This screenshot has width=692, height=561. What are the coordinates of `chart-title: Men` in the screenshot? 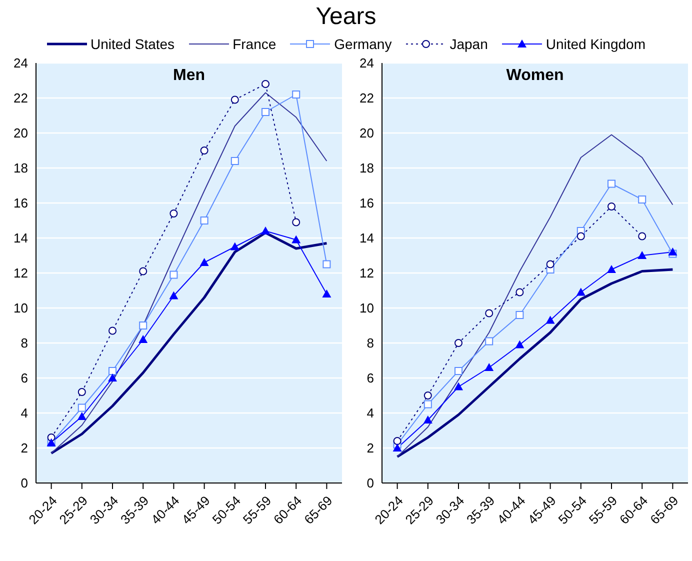 It's located at (189, 76).